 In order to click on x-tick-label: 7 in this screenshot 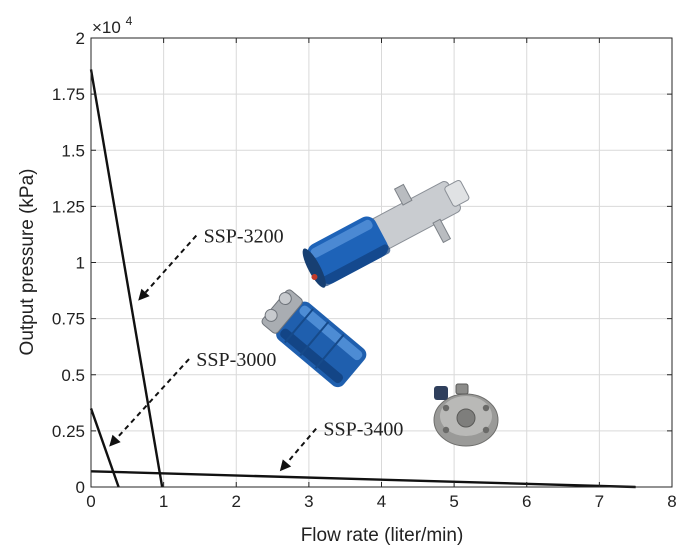, I will do `click(599, 501)`.